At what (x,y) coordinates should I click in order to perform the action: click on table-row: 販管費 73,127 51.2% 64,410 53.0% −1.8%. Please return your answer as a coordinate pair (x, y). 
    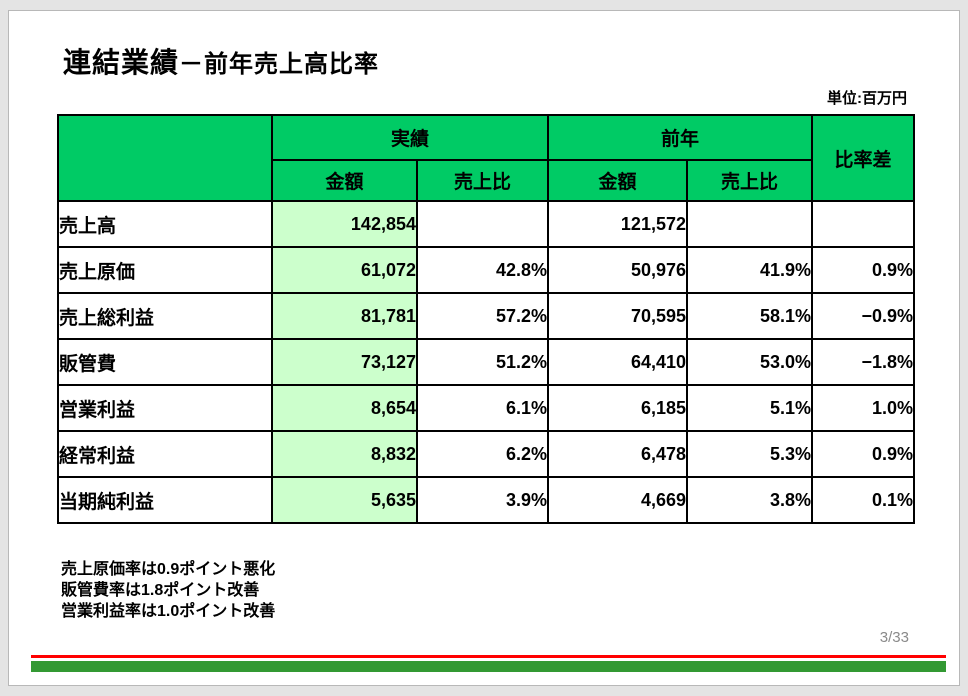
    Looking at the image, I should click on (486, 362).